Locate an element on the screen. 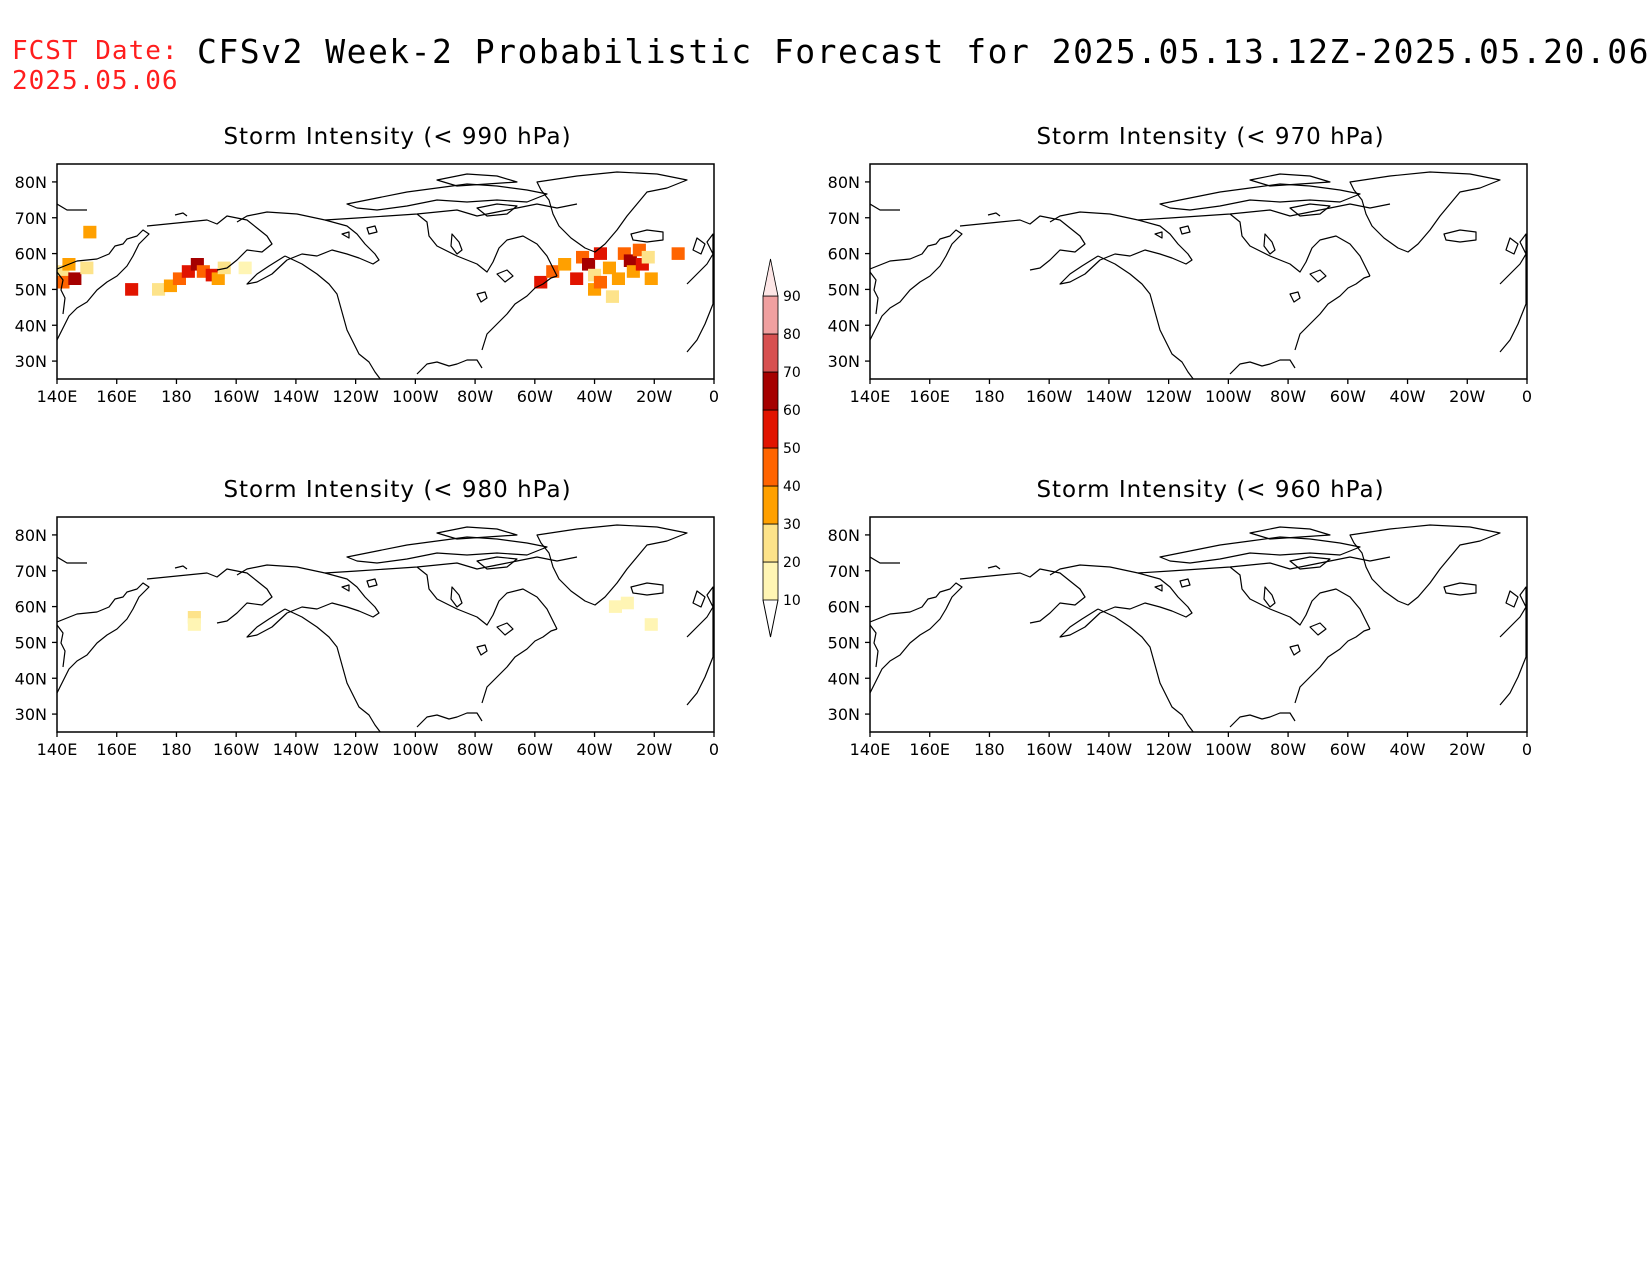 This screenshot has width=1650, height=1275. colorbar-label: 80 is located at coordinates (792, 335).